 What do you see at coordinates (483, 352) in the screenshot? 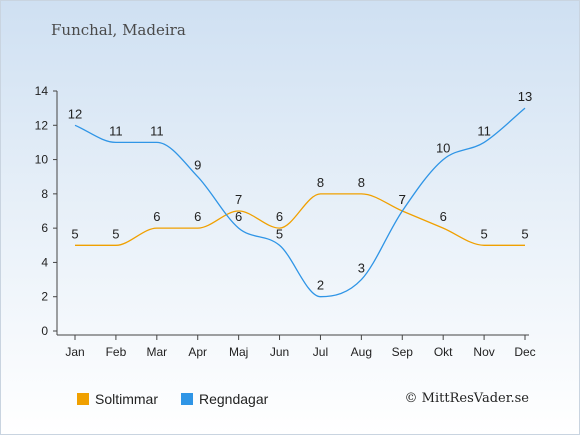
I see `x-tick-label: Nov` at bounding box center [483, 352].